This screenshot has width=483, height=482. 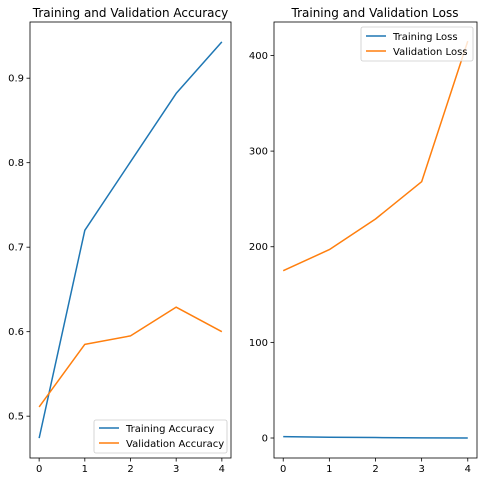 What do you see at coordinates (265, 439) in the screenshot?
I see `loss-y-tick-label: 0` at bounding box center [265, 439].